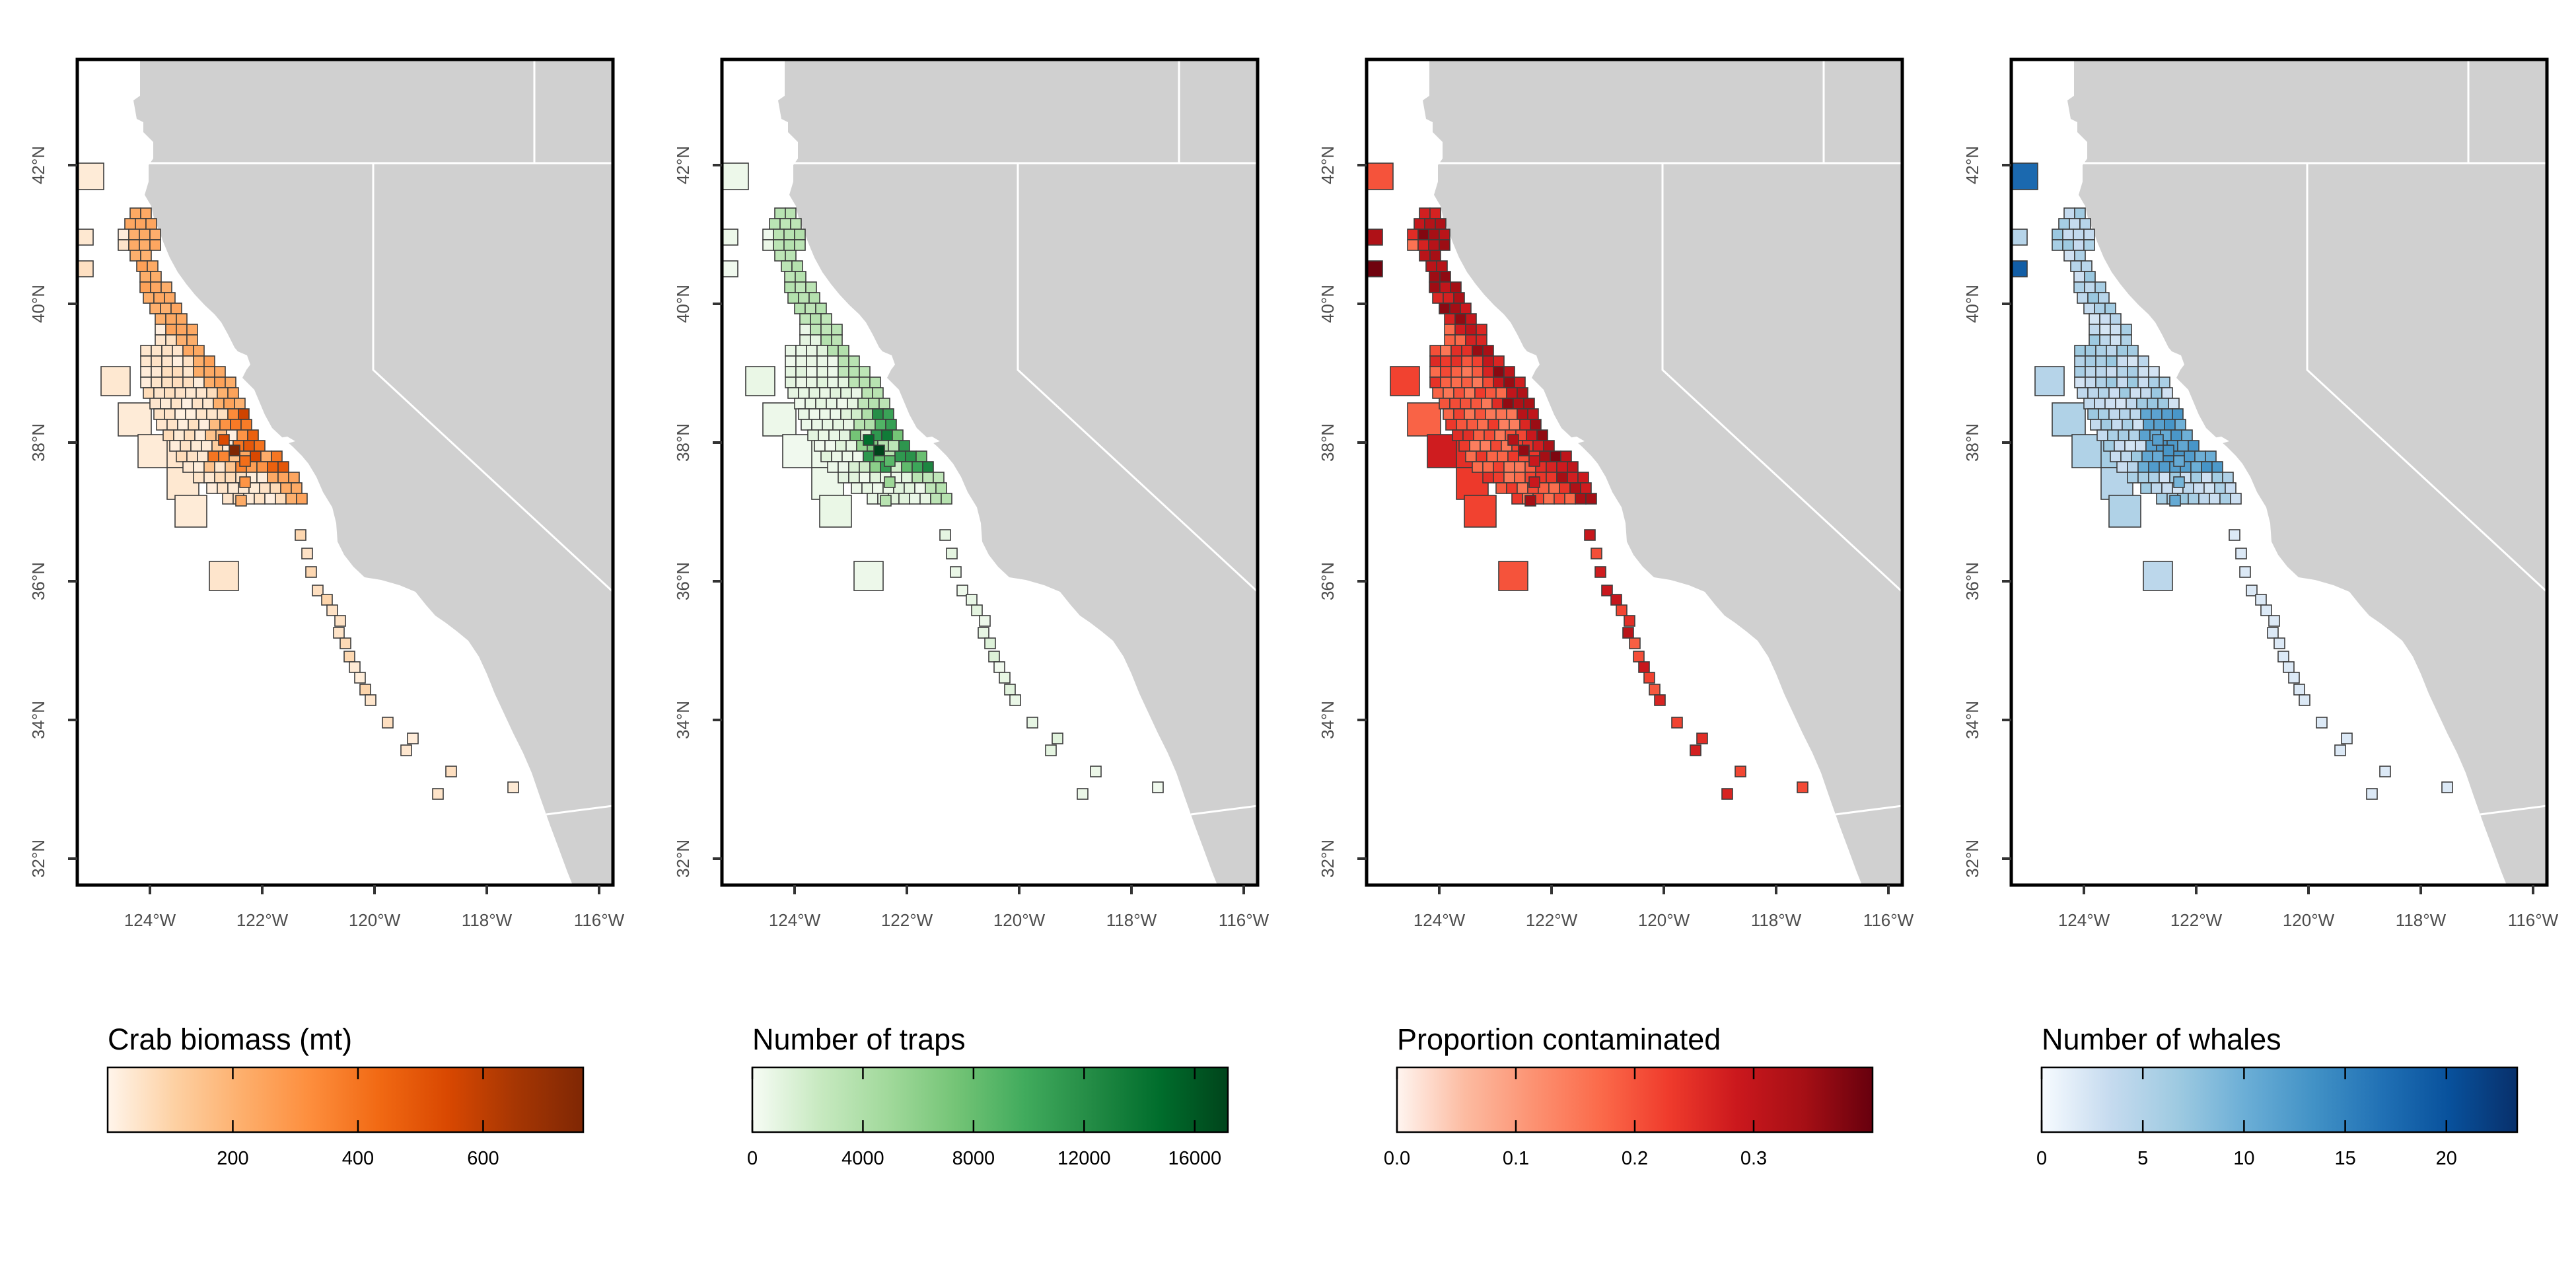 The image size is (2576, 1288). I want to click on traps-latitude-labels: 32°N 34°N 36°N 38°N 40°N 42°N, so click(683, 512).